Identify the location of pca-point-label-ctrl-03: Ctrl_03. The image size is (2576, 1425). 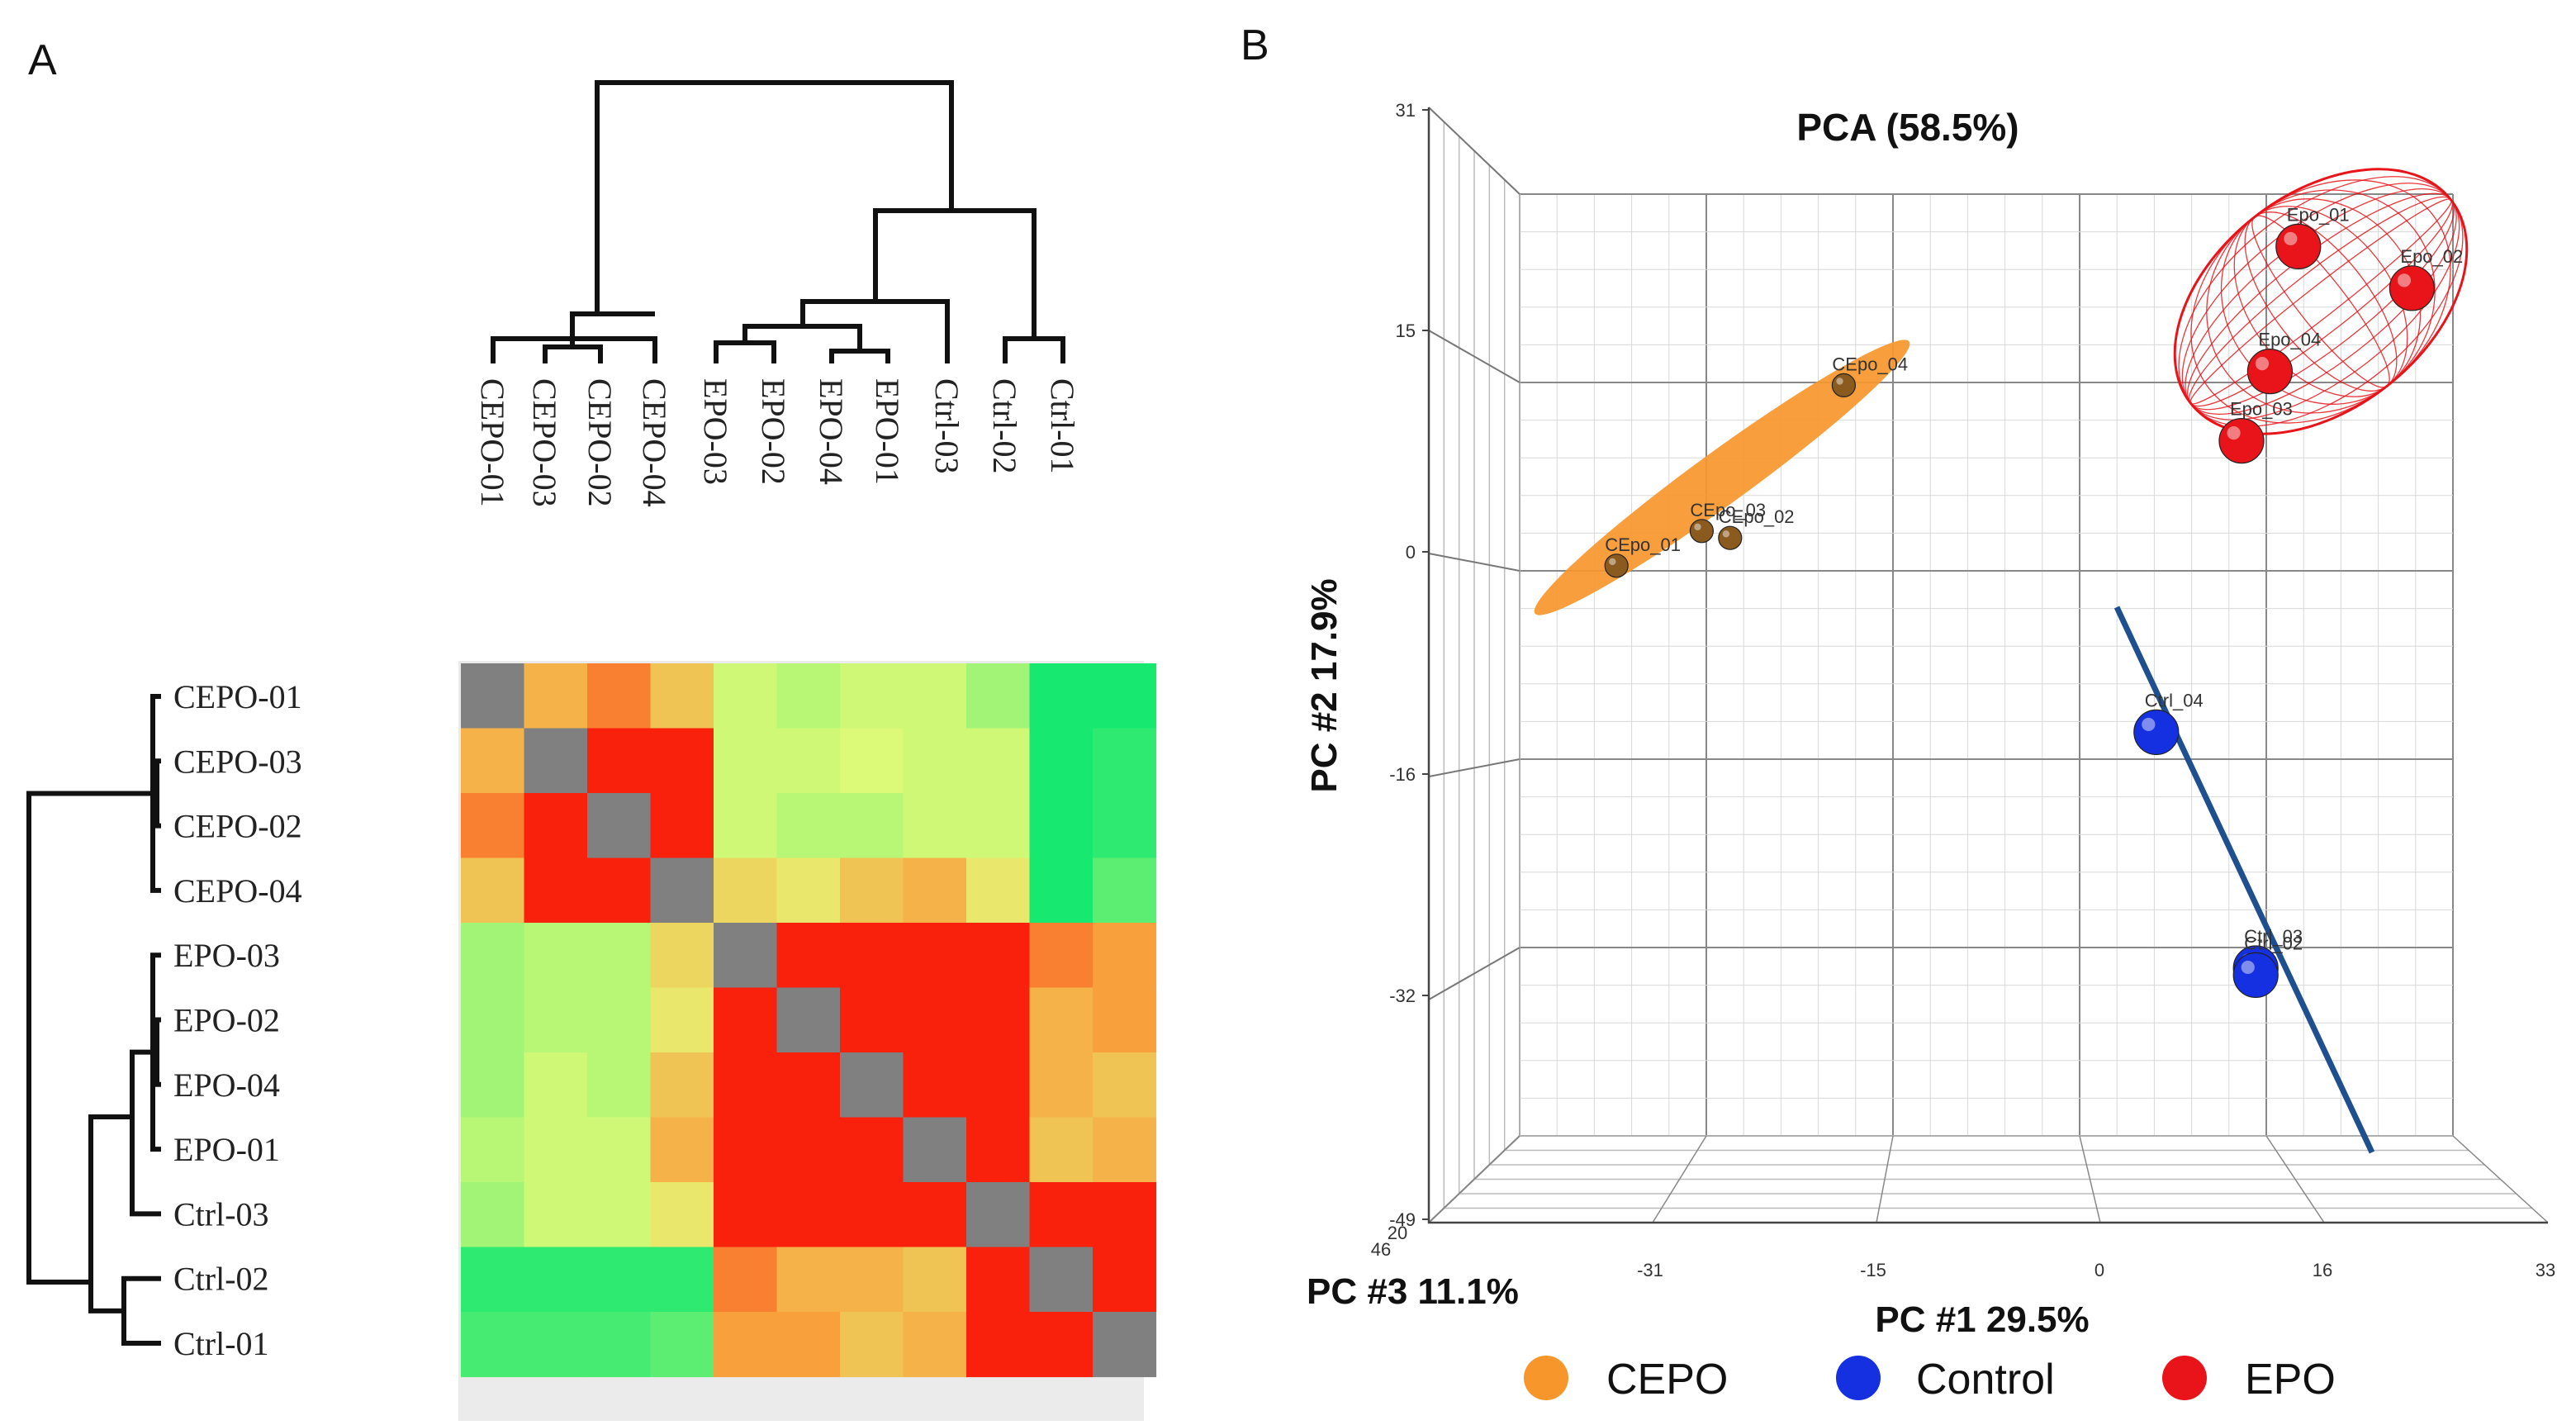
(2273, 936).